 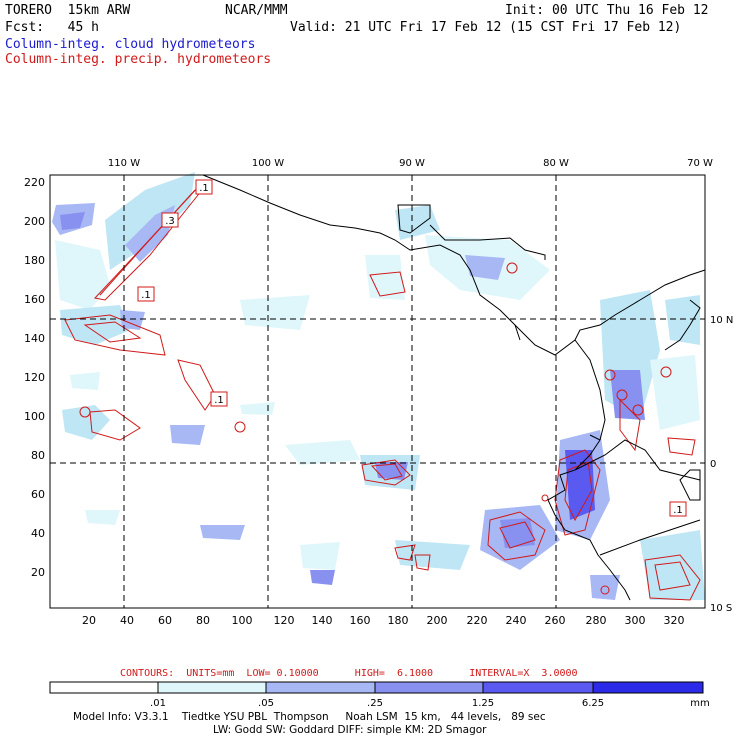 I want to click on x-tick: 40, so click(x=127, y=620).